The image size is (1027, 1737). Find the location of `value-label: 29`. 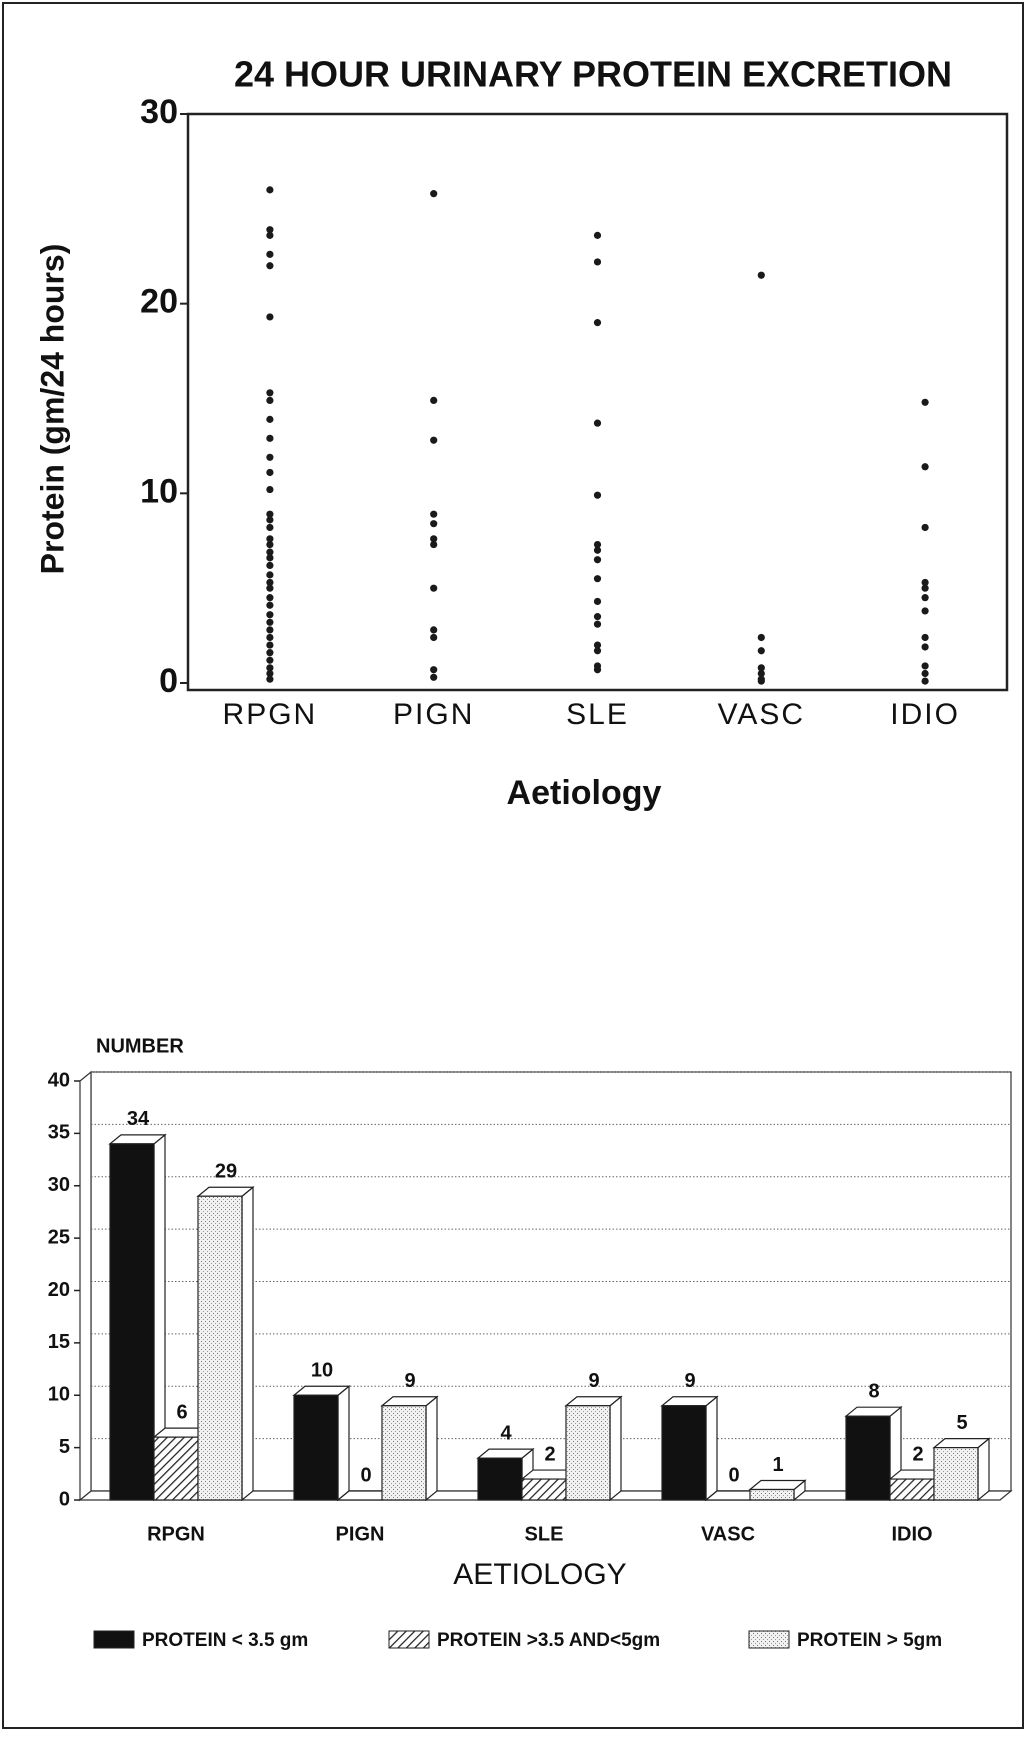

value-label: 29 is located at coordinates (226, 1172).